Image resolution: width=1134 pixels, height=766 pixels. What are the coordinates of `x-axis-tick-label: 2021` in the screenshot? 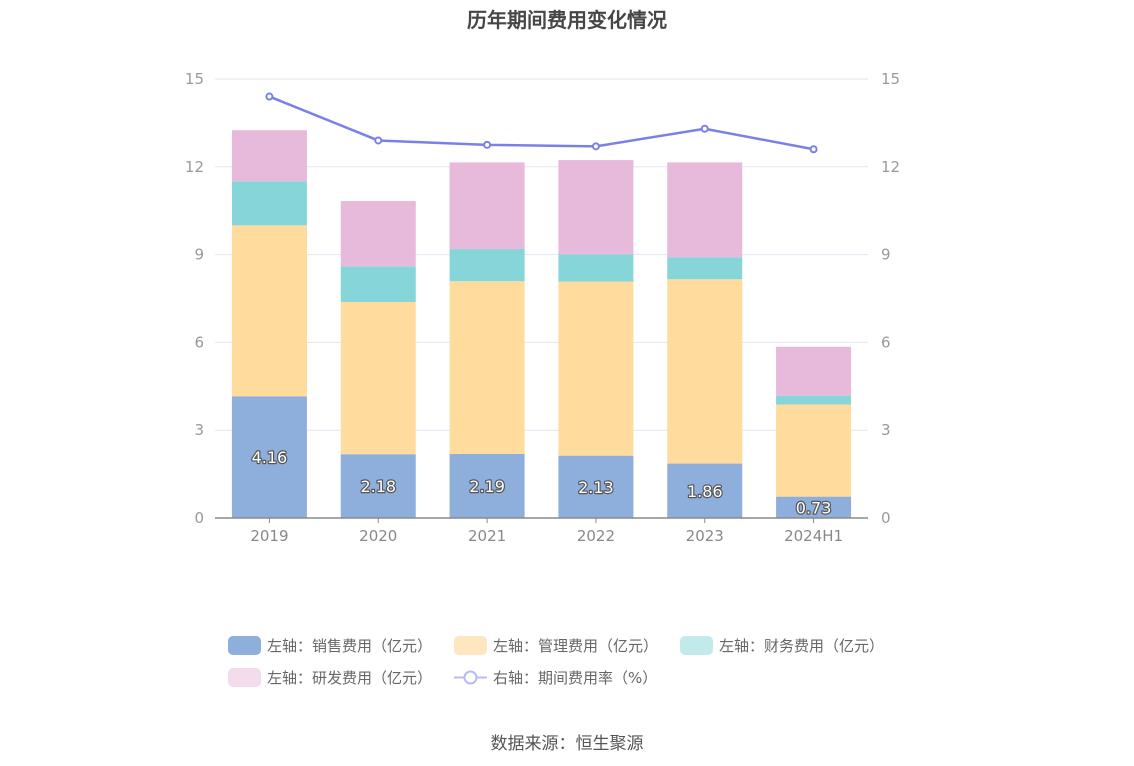 It's located at (487, 536).